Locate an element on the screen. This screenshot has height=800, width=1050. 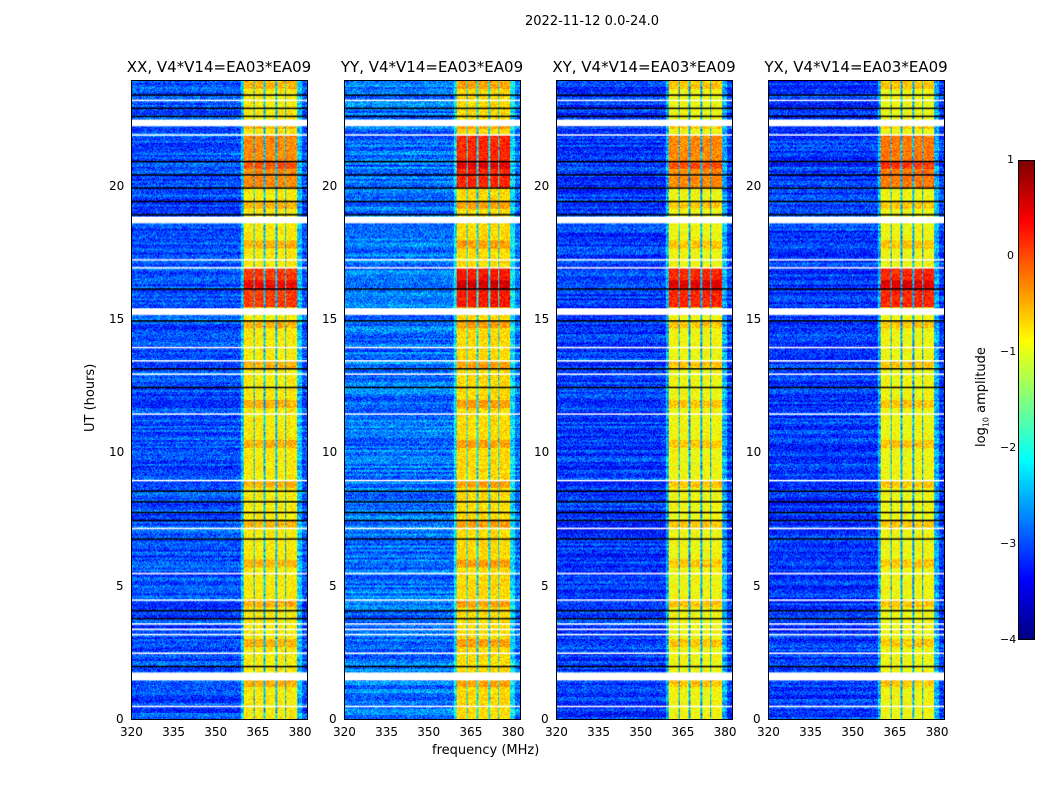
panel-title: XX, V4*V14=EA03*EA09 is located at coordinates (219, 67).